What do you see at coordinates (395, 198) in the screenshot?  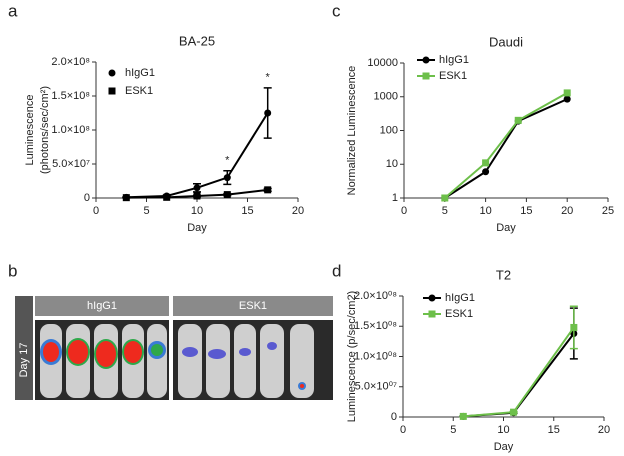 I see `y-tick-label: 1` at bounding box center [395, 198].